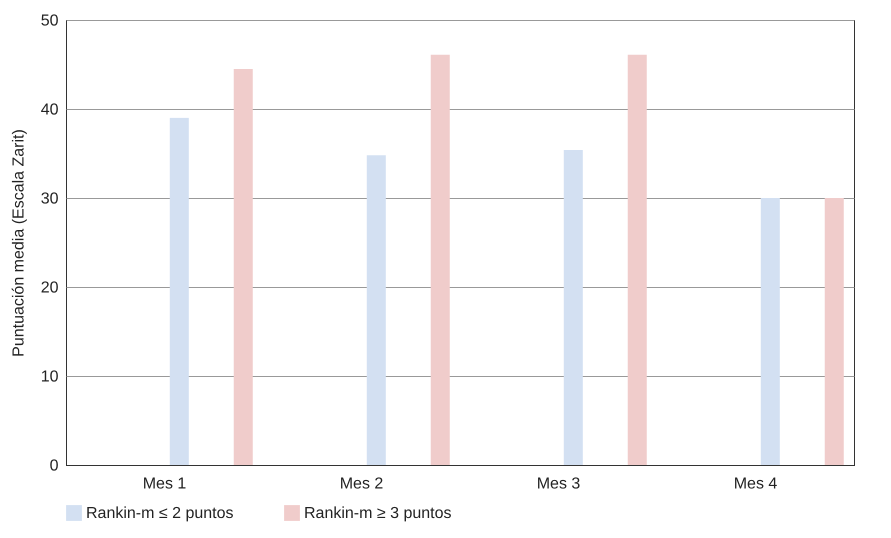  I want to click on y-tick-label: 10, so click(49, 377).